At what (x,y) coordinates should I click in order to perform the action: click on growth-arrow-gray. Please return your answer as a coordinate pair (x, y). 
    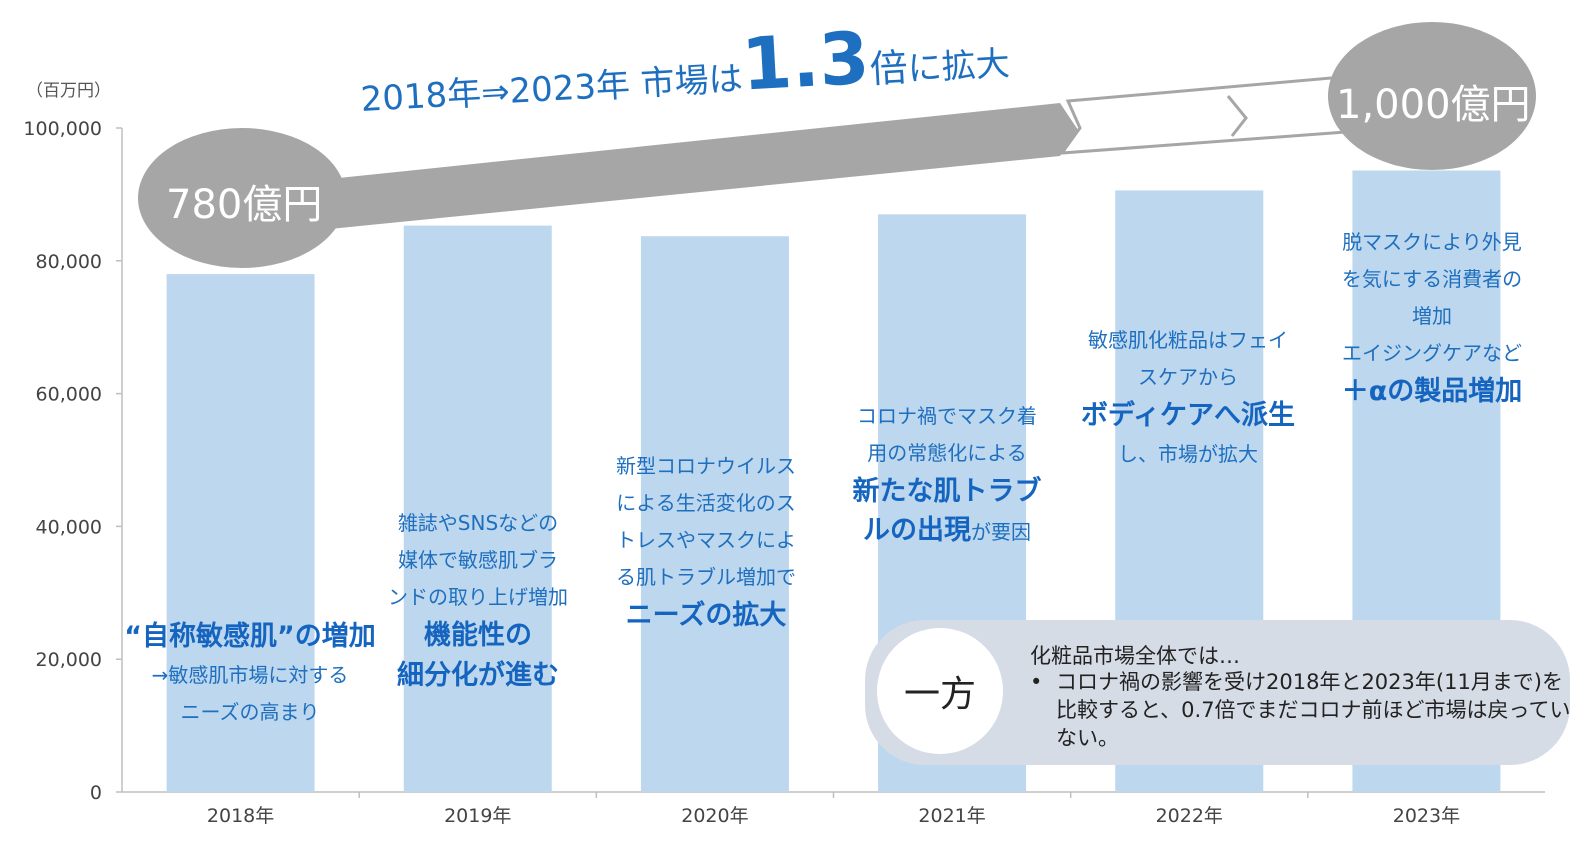
    Looking at the image, I should click on (689, 167).